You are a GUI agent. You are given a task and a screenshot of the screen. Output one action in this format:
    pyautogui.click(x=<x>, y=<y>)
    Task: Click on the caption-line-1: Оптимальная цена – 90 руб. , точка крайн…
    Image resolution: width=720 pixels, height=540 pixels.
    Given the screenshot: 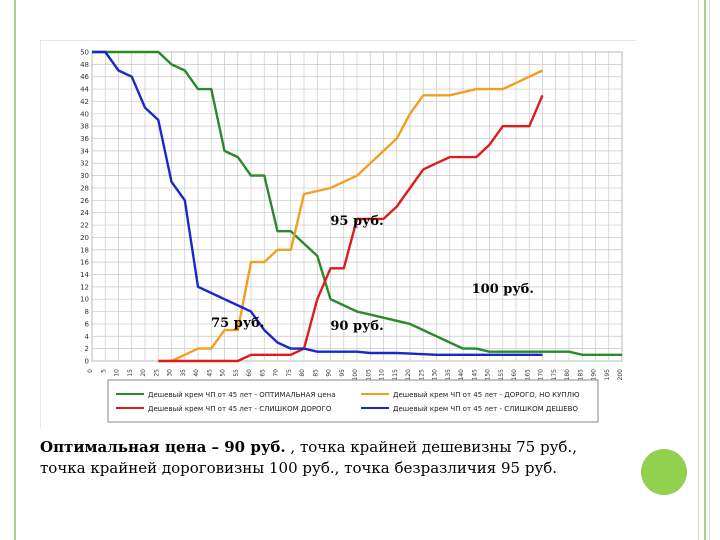 What is the action you would take?
    pyautogui.click(x=360, y=447)
    